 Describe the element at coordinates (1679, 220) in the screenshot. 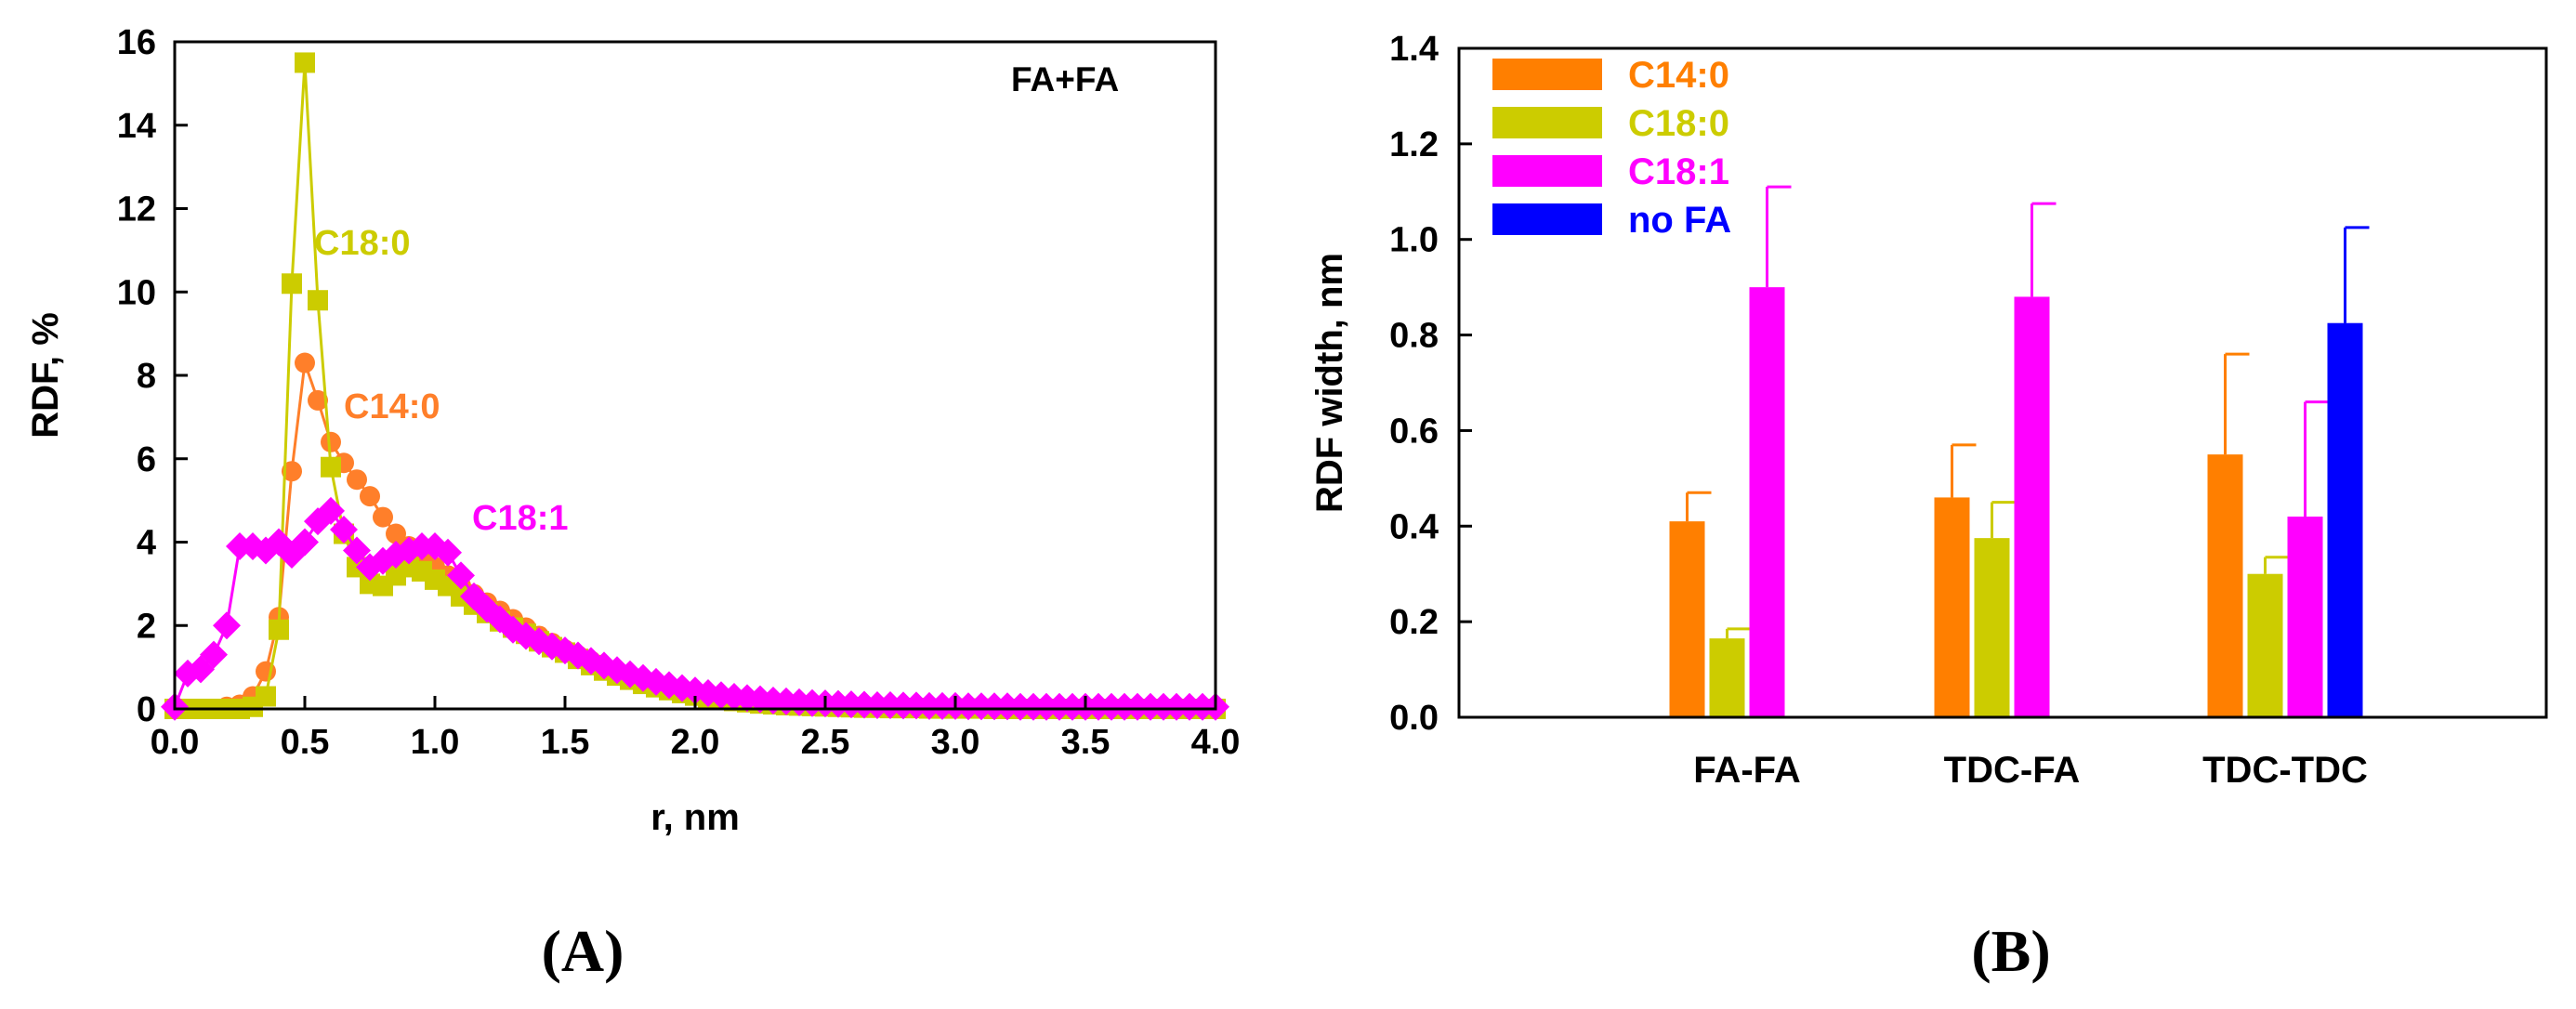

I see `legend-label: no FA` at that location.